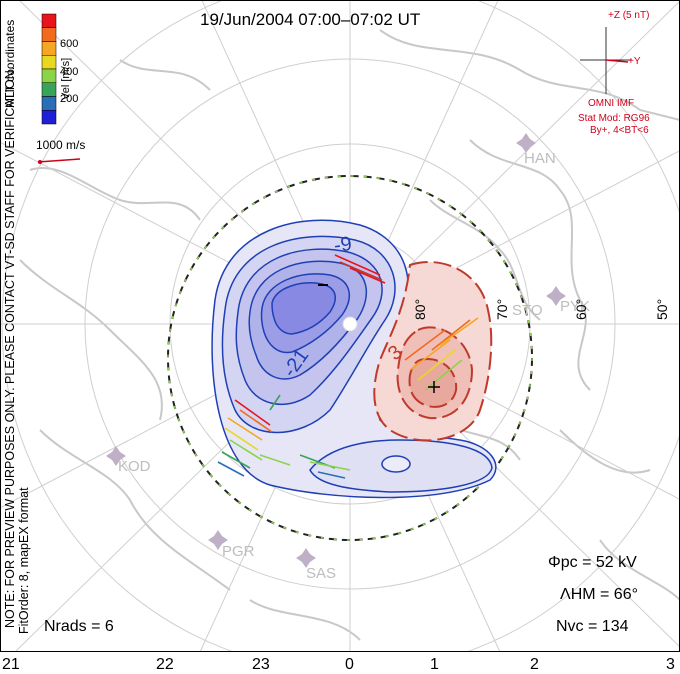  Describe the element at coordinates (540, 158) in the screenshot. I see `station-han: HAN` at that location.